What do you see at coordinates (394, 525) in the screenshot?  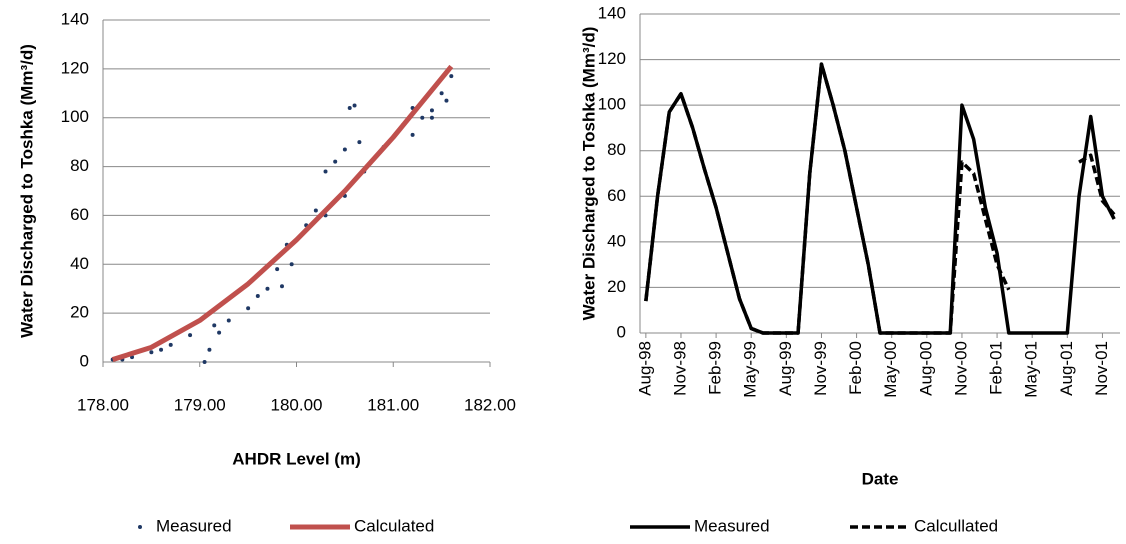 I see `legend-label: Calculated` at bounding box center [394, 525].